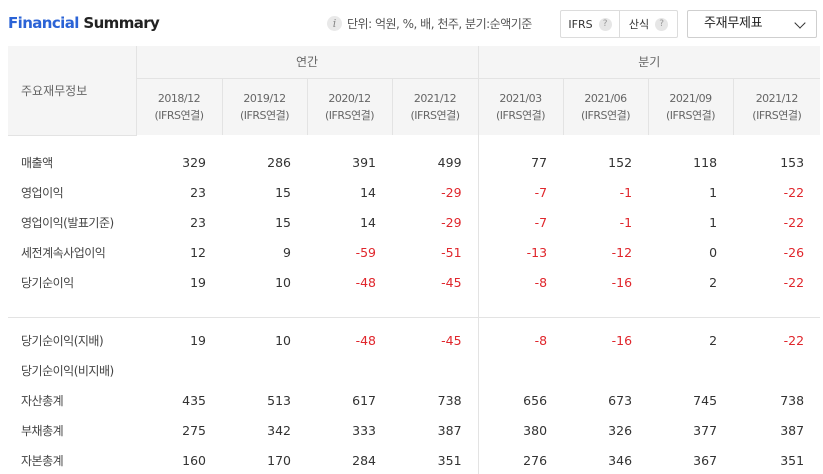 The height and width of the screenshot is (474, 823). What do you see at coordinates (535, 460) in the screenshot?
I see `table-cell: 276` at bounding box center [535, 460].